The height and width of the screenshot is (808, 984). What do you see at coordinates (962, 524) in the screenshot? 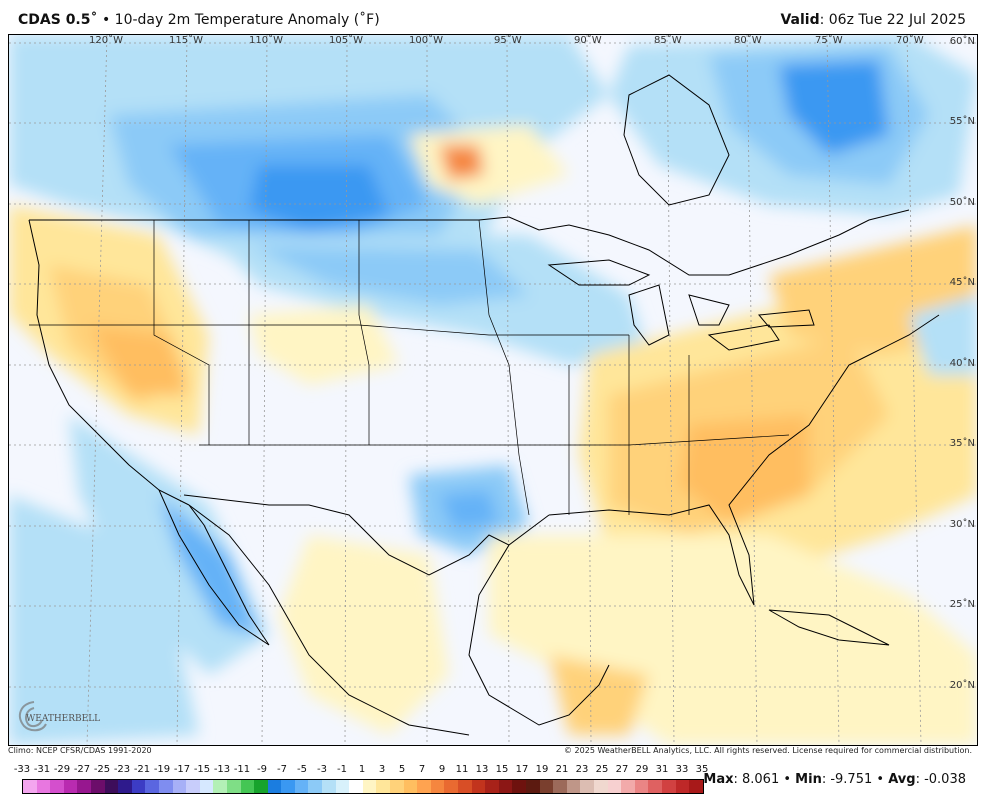
I see `lat-label: 30˚N` at bounding box center [962, 524].